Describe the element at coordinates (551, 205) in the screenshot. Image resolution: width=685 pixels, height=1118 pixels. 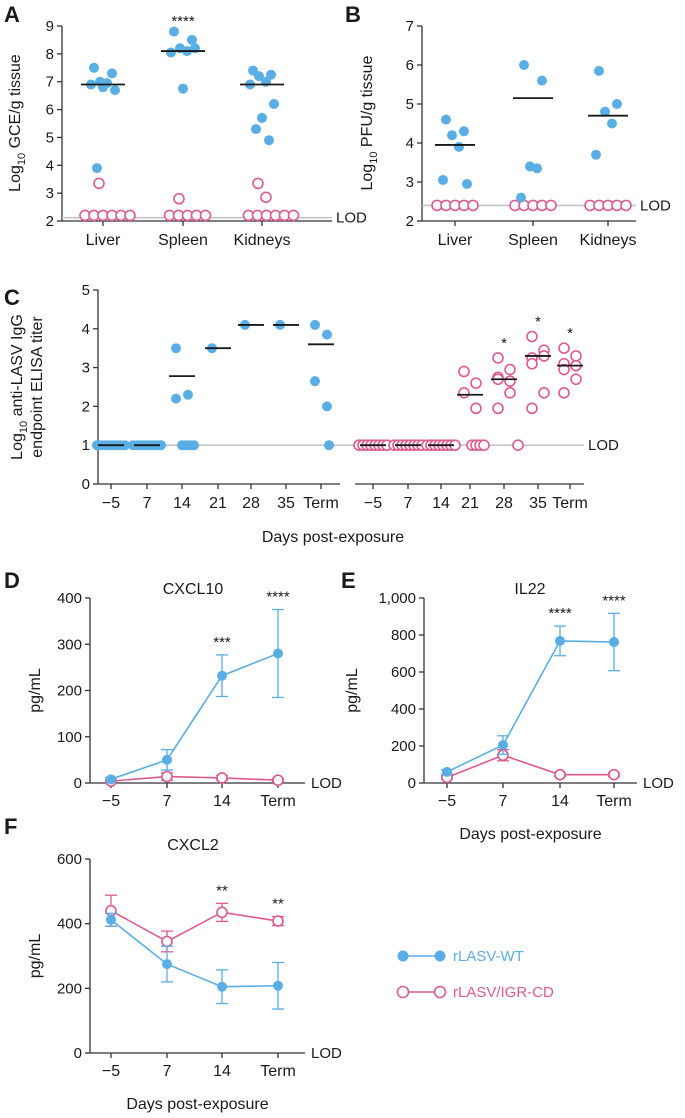
I see `panel-b-point-igr` at that location.